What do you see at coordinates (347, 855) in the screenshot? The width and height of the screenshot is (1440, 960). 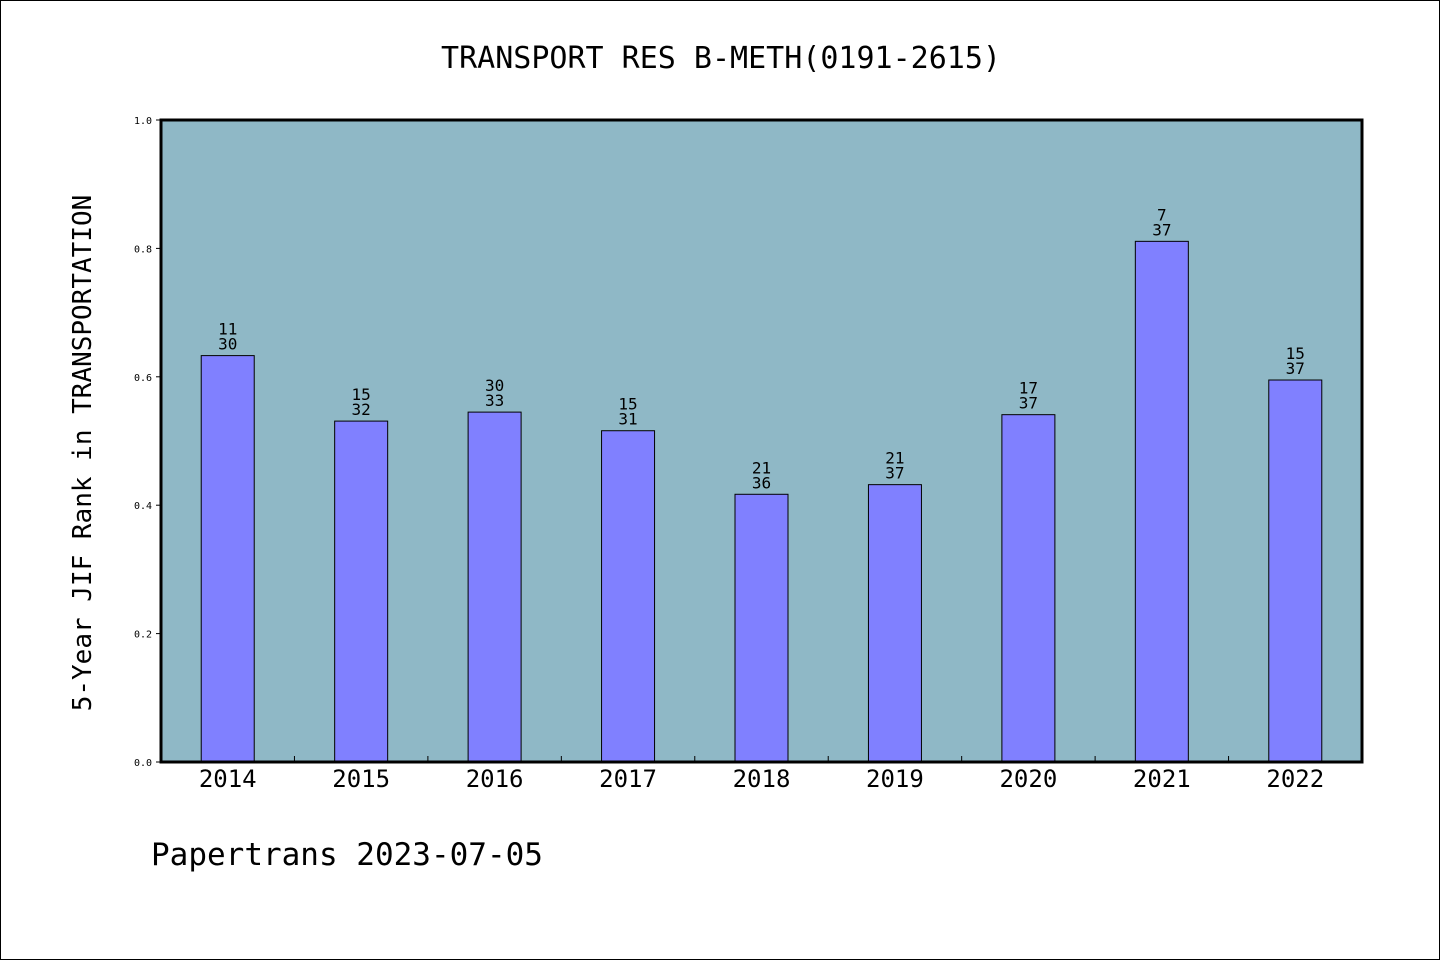 I see `footer-text: Papertrans 2023-07-05` at bounding box center [347, 855].